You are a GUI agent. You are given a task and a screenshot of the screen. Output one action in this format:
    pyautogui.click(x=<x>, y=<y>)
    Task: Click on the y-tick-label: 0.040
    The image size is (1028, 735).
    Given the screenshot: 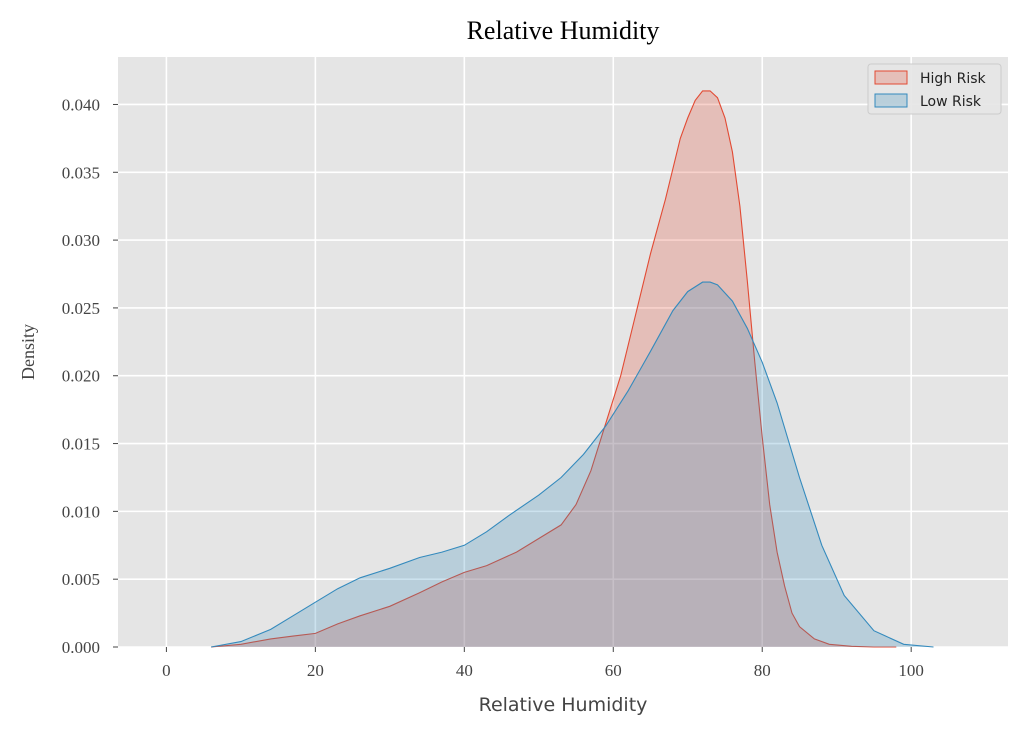 What is the action you would take?
    pyautogui.click(x=81, y=104)
    